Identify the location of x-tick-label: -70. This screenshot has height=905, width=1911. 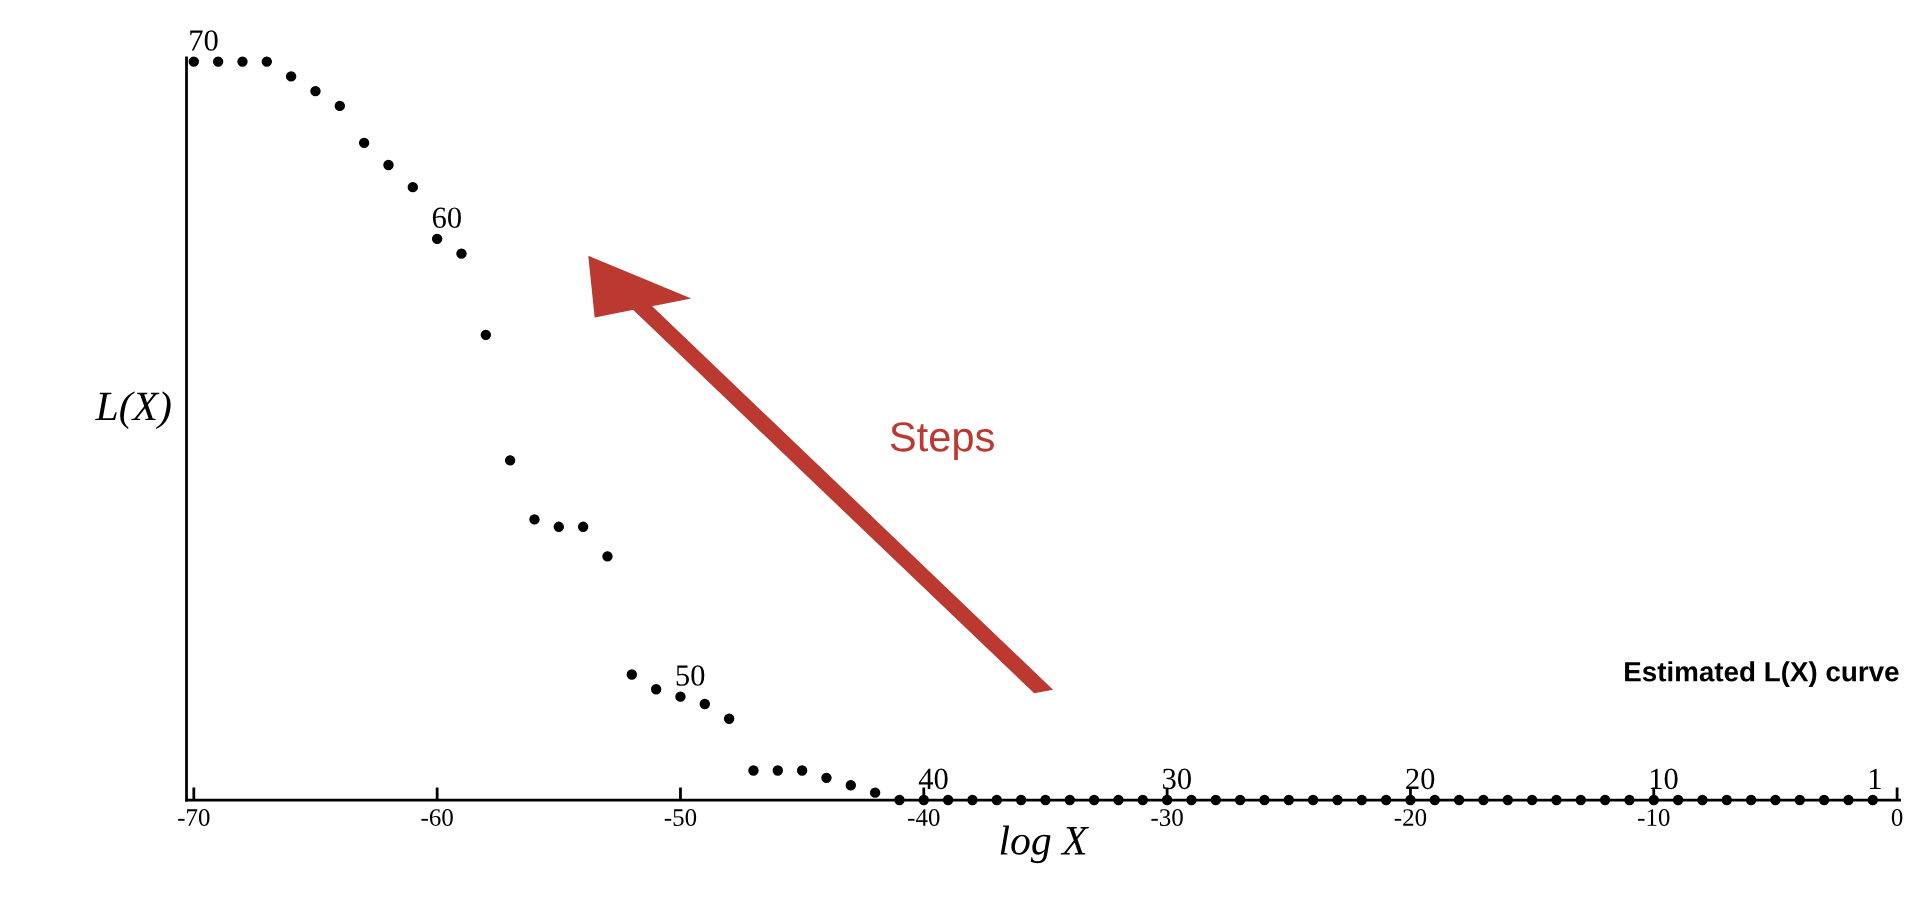
(194, 817).